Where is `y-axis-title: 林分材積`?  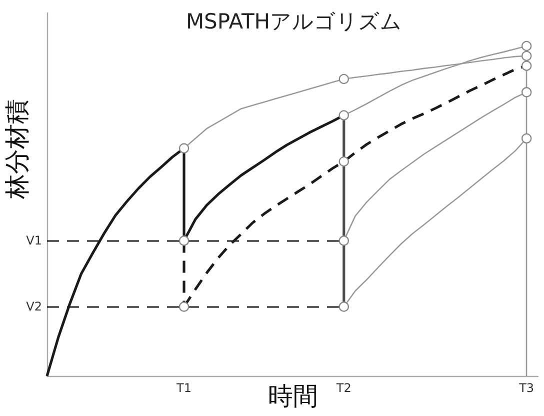 y-axis-title: 林分材積 is located at coordinates (17, 149).